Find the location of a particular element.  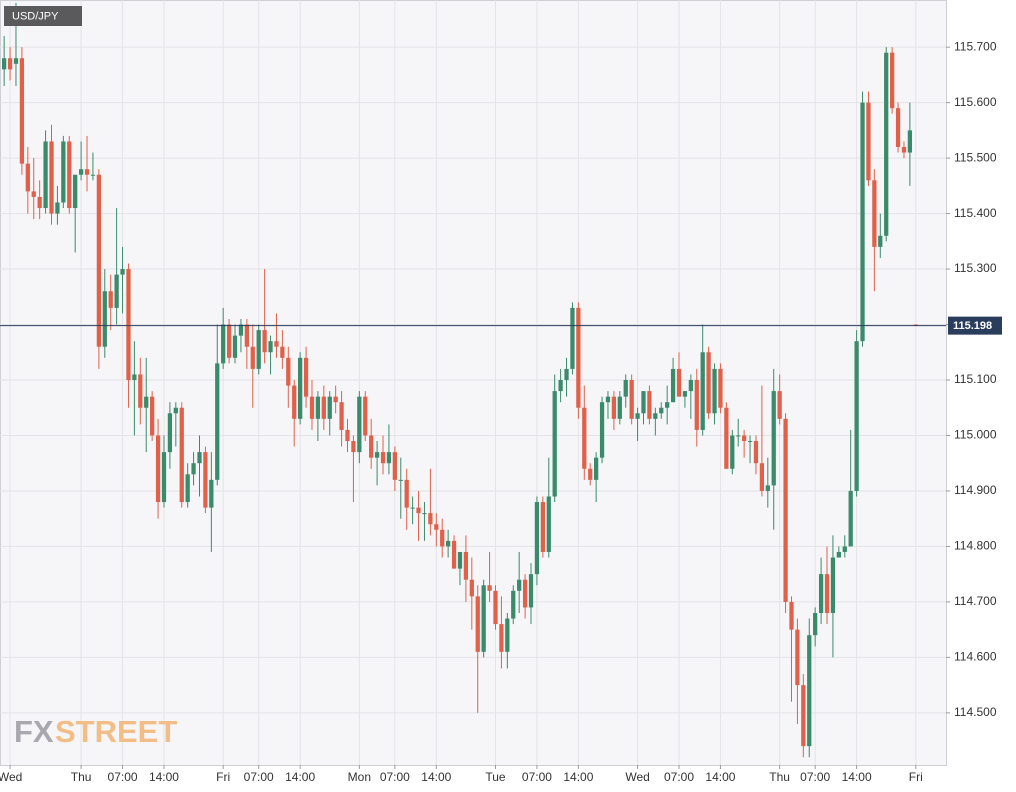

chart-title: USD/JPY is located at coordinates (35, 16).